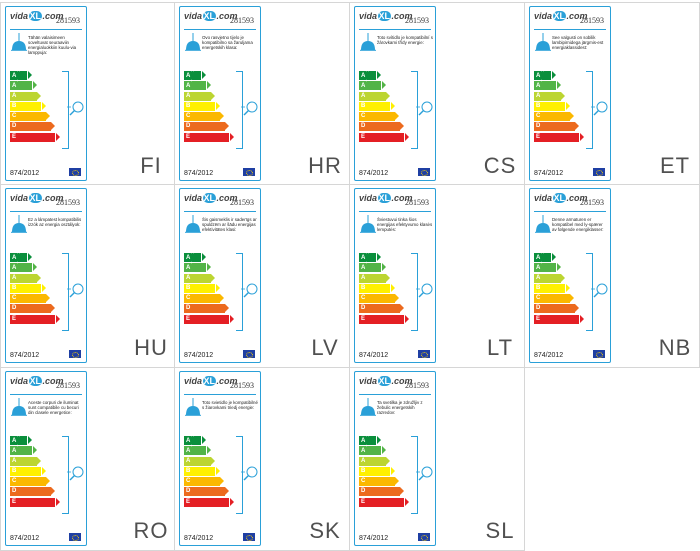 The height and width of the screenshot is (551, 700). Describe the element at coordinates (188, 481) in the screenshot. I see `energy-class-letter: C` at that location.